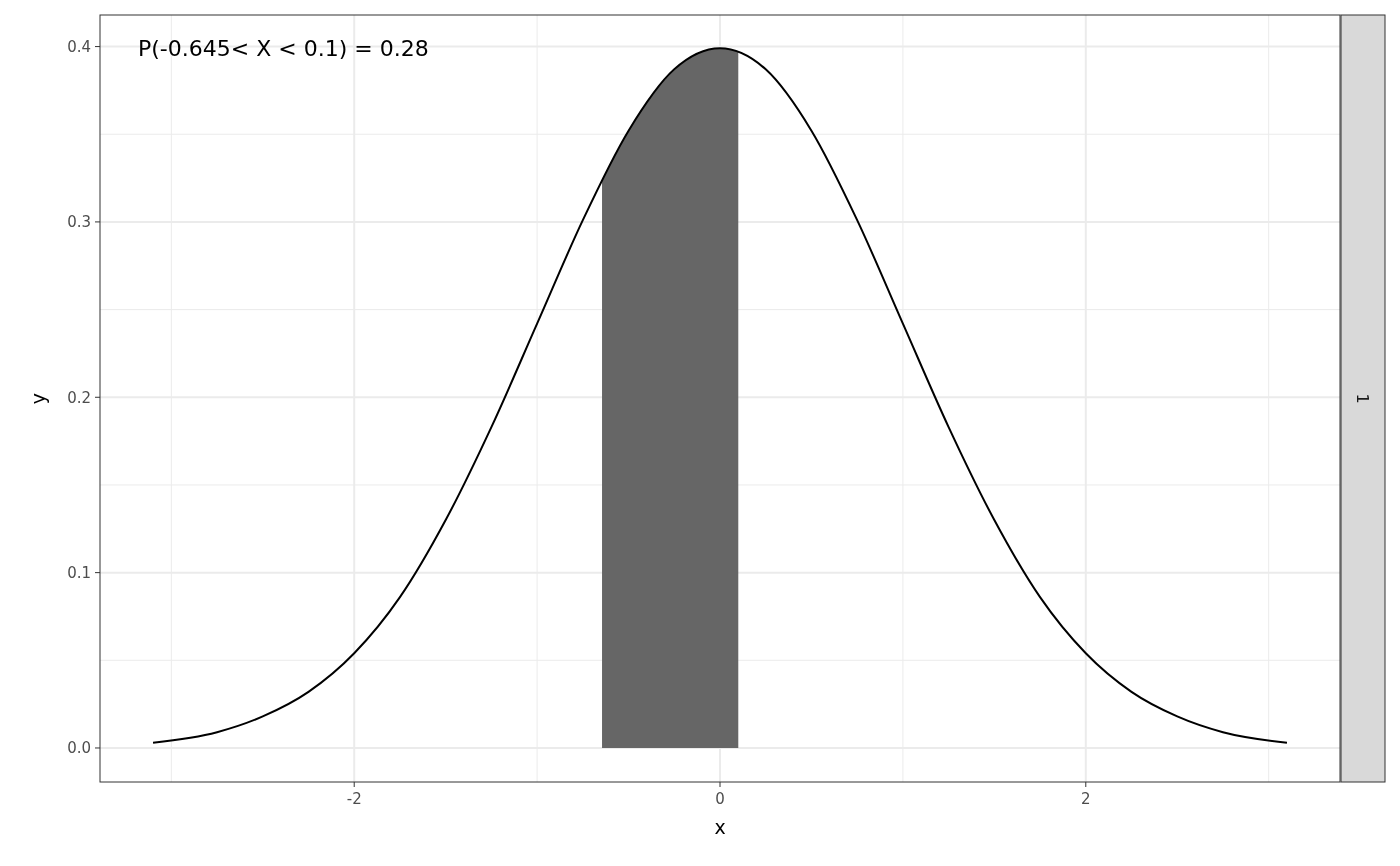  Describe the element at coordinates (79, 572) in the screenshot. I see `y-tick-label: 0.1` at that location.